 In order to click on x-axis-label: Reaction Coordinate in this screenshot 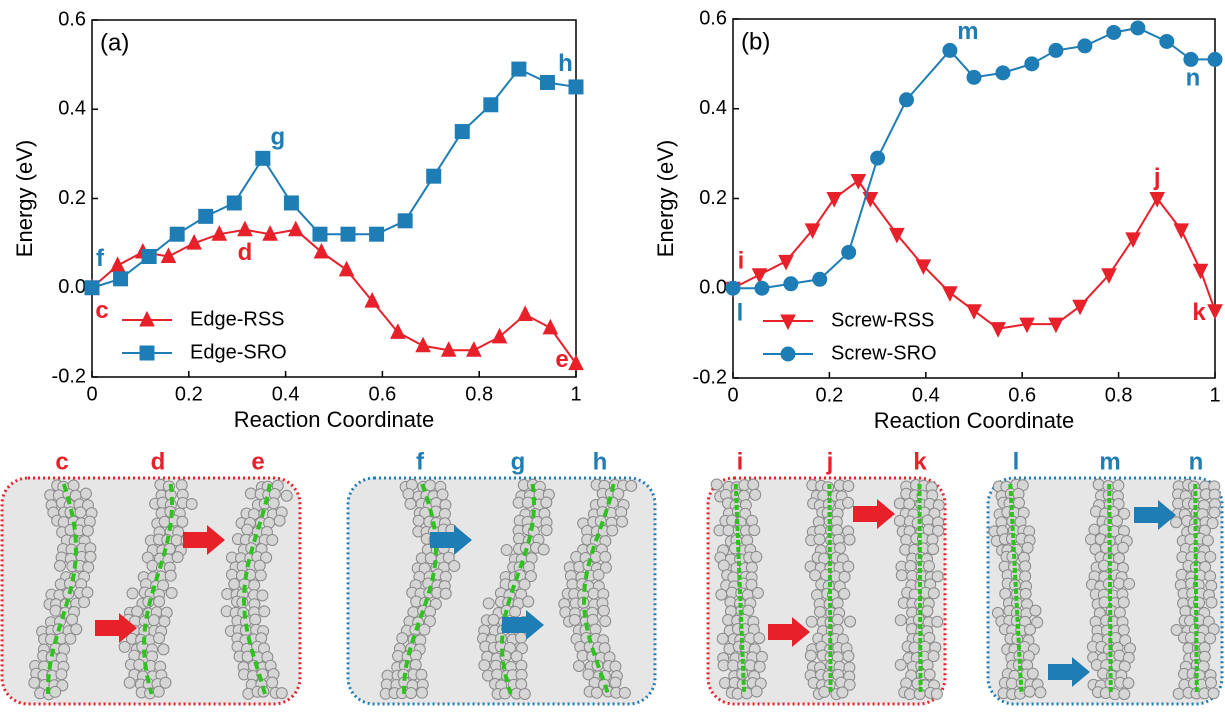, I will do `click(974, 420)`.